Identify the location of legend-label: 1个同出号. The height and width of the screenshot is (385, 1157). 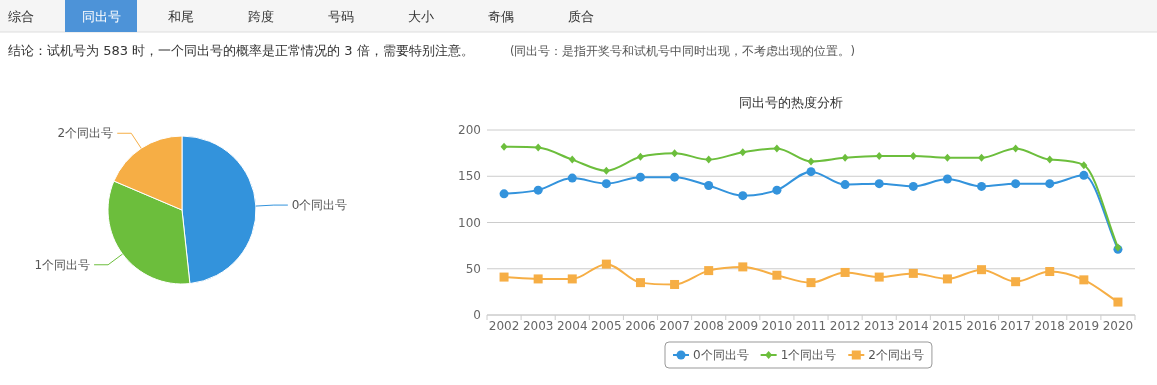
(808, 355).